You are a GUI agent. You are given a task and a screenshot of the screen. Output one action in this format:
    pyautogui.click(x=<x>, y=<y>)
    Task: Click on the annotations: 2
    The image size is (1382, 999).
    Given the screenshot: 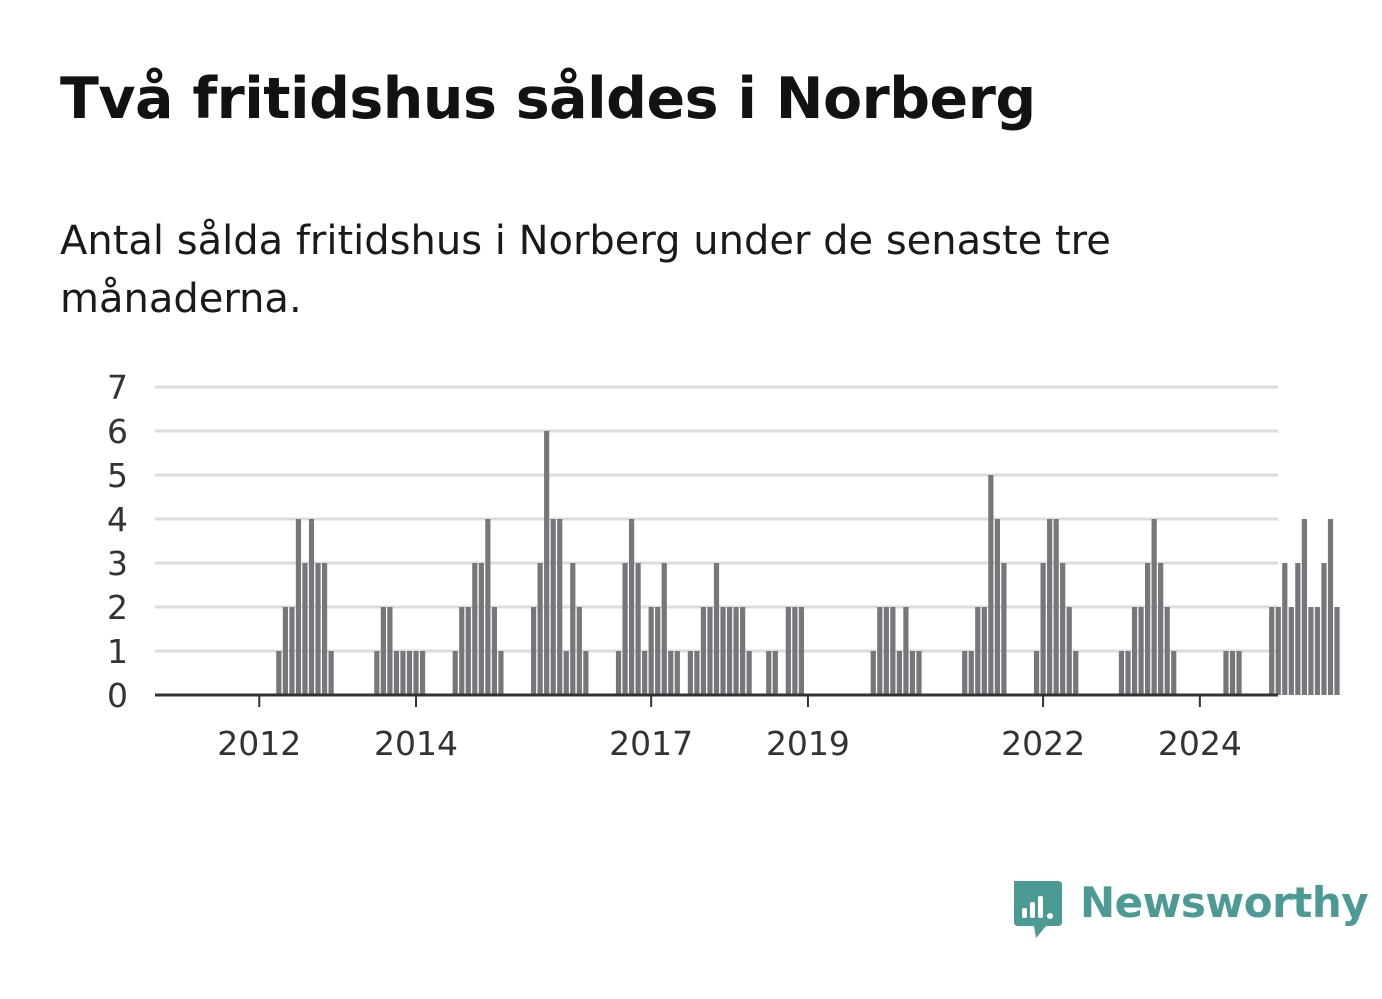 What is the action you would take?
    pyautogui.click(x=1349, y=366)
    